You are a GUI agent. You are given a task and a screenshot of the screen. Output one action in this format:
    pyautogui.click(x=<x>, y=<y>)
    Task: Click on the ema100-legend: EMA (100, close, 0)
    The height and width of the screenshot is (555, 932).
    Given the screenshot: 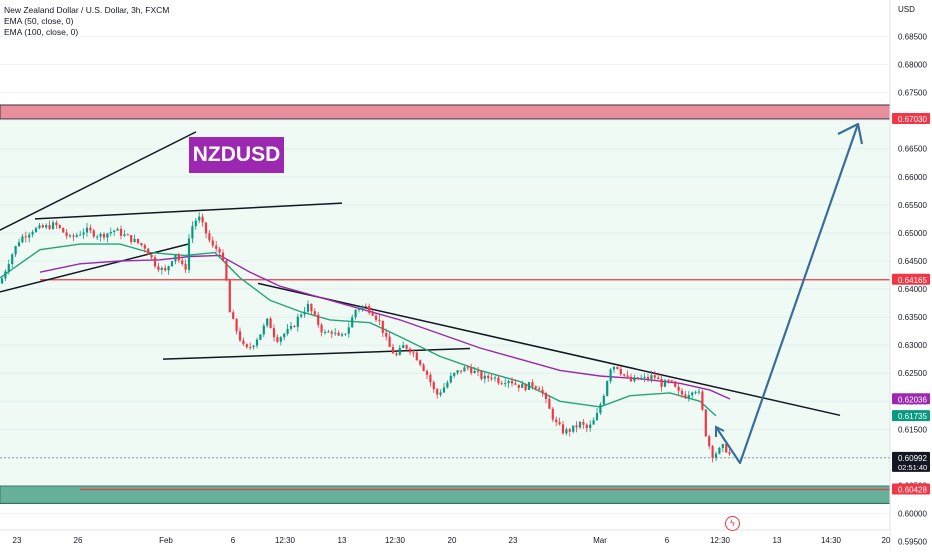 What is the action you would take?
    pyautogui.click(x=41, y=32)
    